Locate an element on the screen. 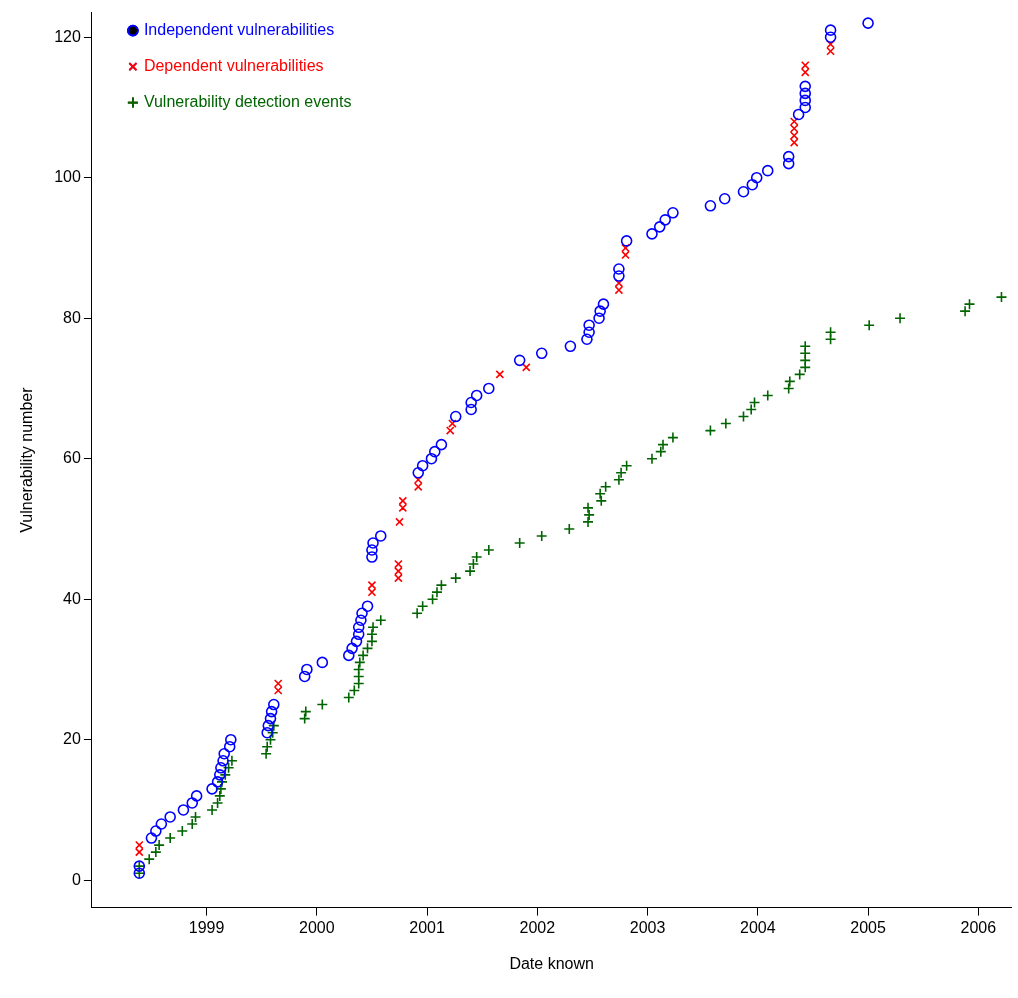 The image size is (1018, 998). legend-label: Independent vulnerabilities is located at coordinates (239, 30).